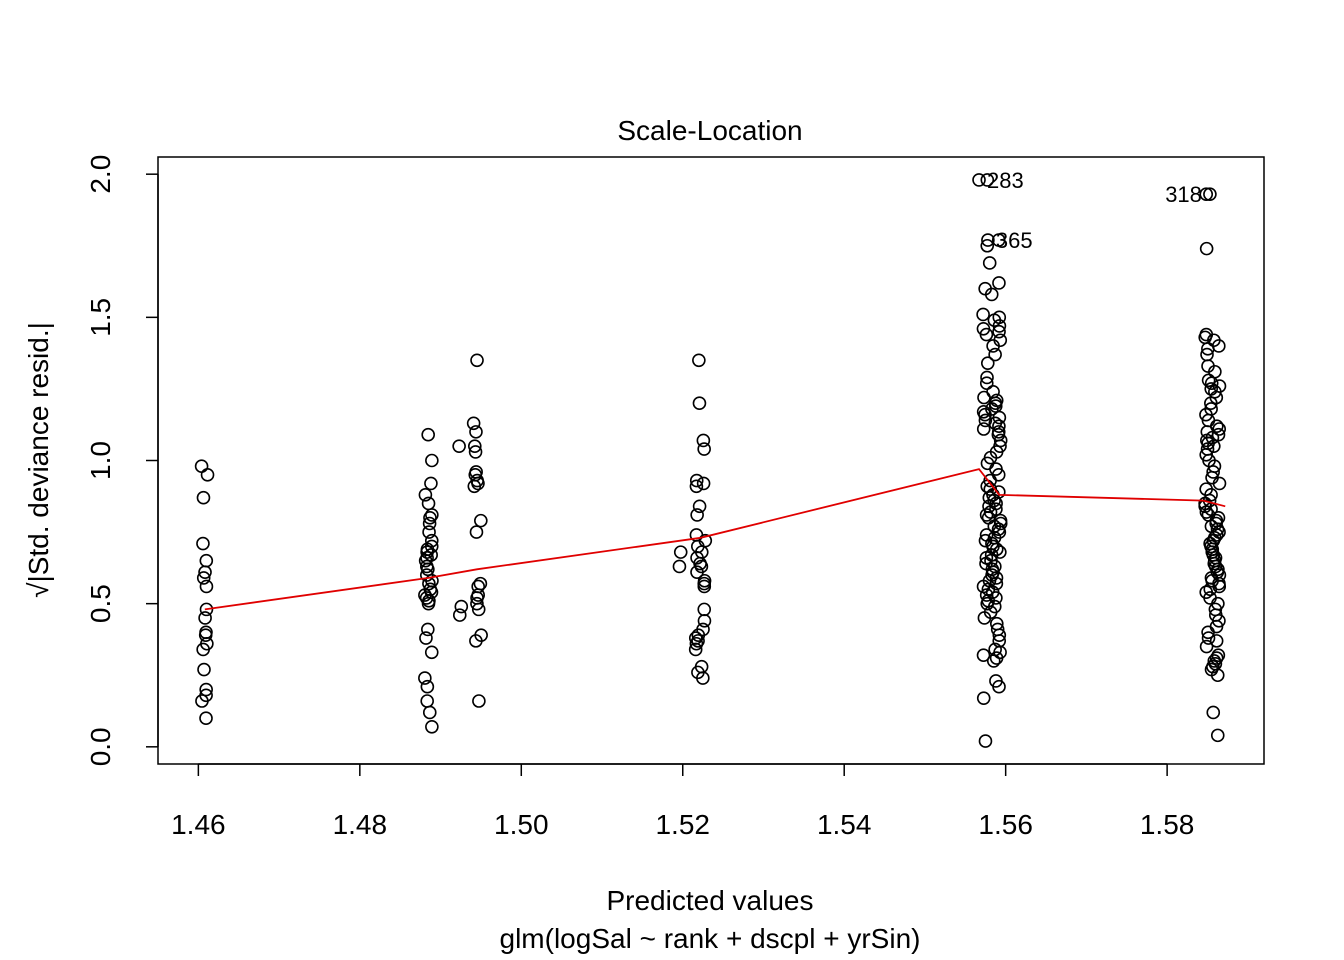 This screenshot has height=960, width=1344. I want to click on x-tick-label: 1.50, so click(521, 824).